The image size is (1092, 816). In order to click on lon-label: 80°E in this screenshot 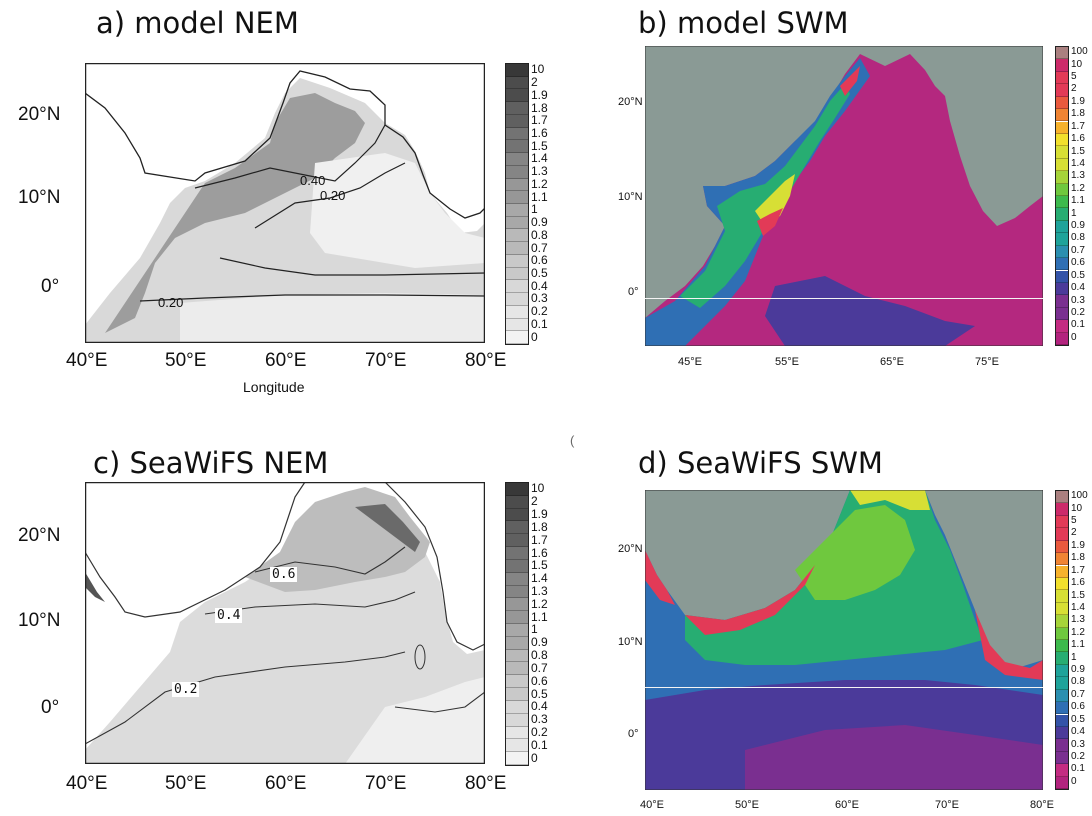, I will do `click(486, 783)`.